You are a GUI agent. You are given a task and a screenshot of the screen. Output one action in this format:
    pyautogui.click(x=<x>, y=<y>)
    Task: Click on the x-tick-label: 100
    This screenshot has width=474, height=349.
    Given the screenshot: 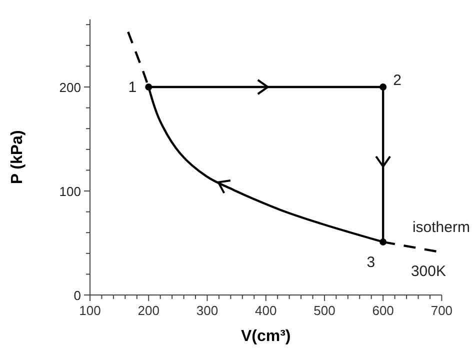 What is the action you would take?
    pyautogui.click(x=90, y=310)
    